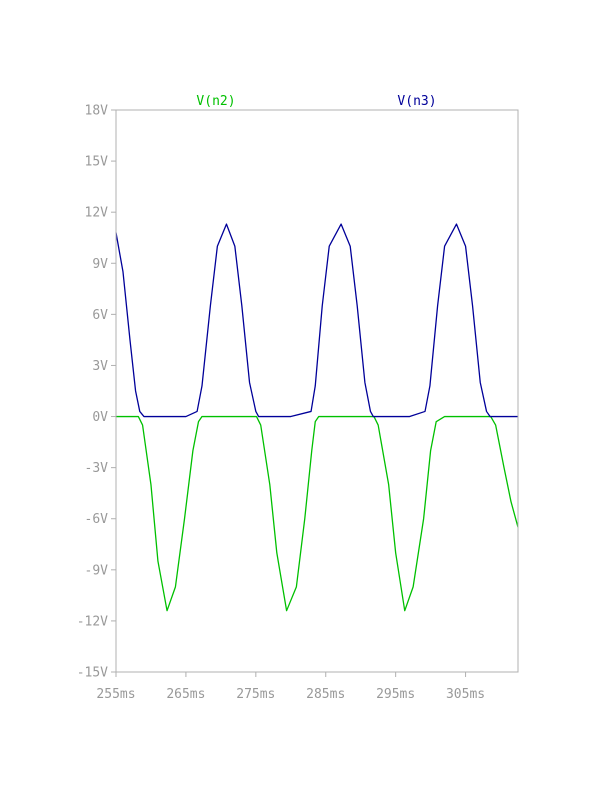 The width and height of the screenshot is (612, 792). Describe the element at coordinates (100, 315) in the screenshot. I see `y-tick-label: 6V` at that location.